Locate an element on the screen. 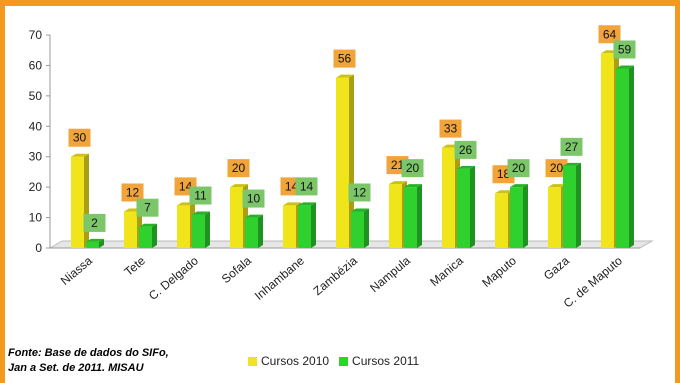 The image size is (680, 383). x-tick-label: Tete is located at coordinates (135, 266).